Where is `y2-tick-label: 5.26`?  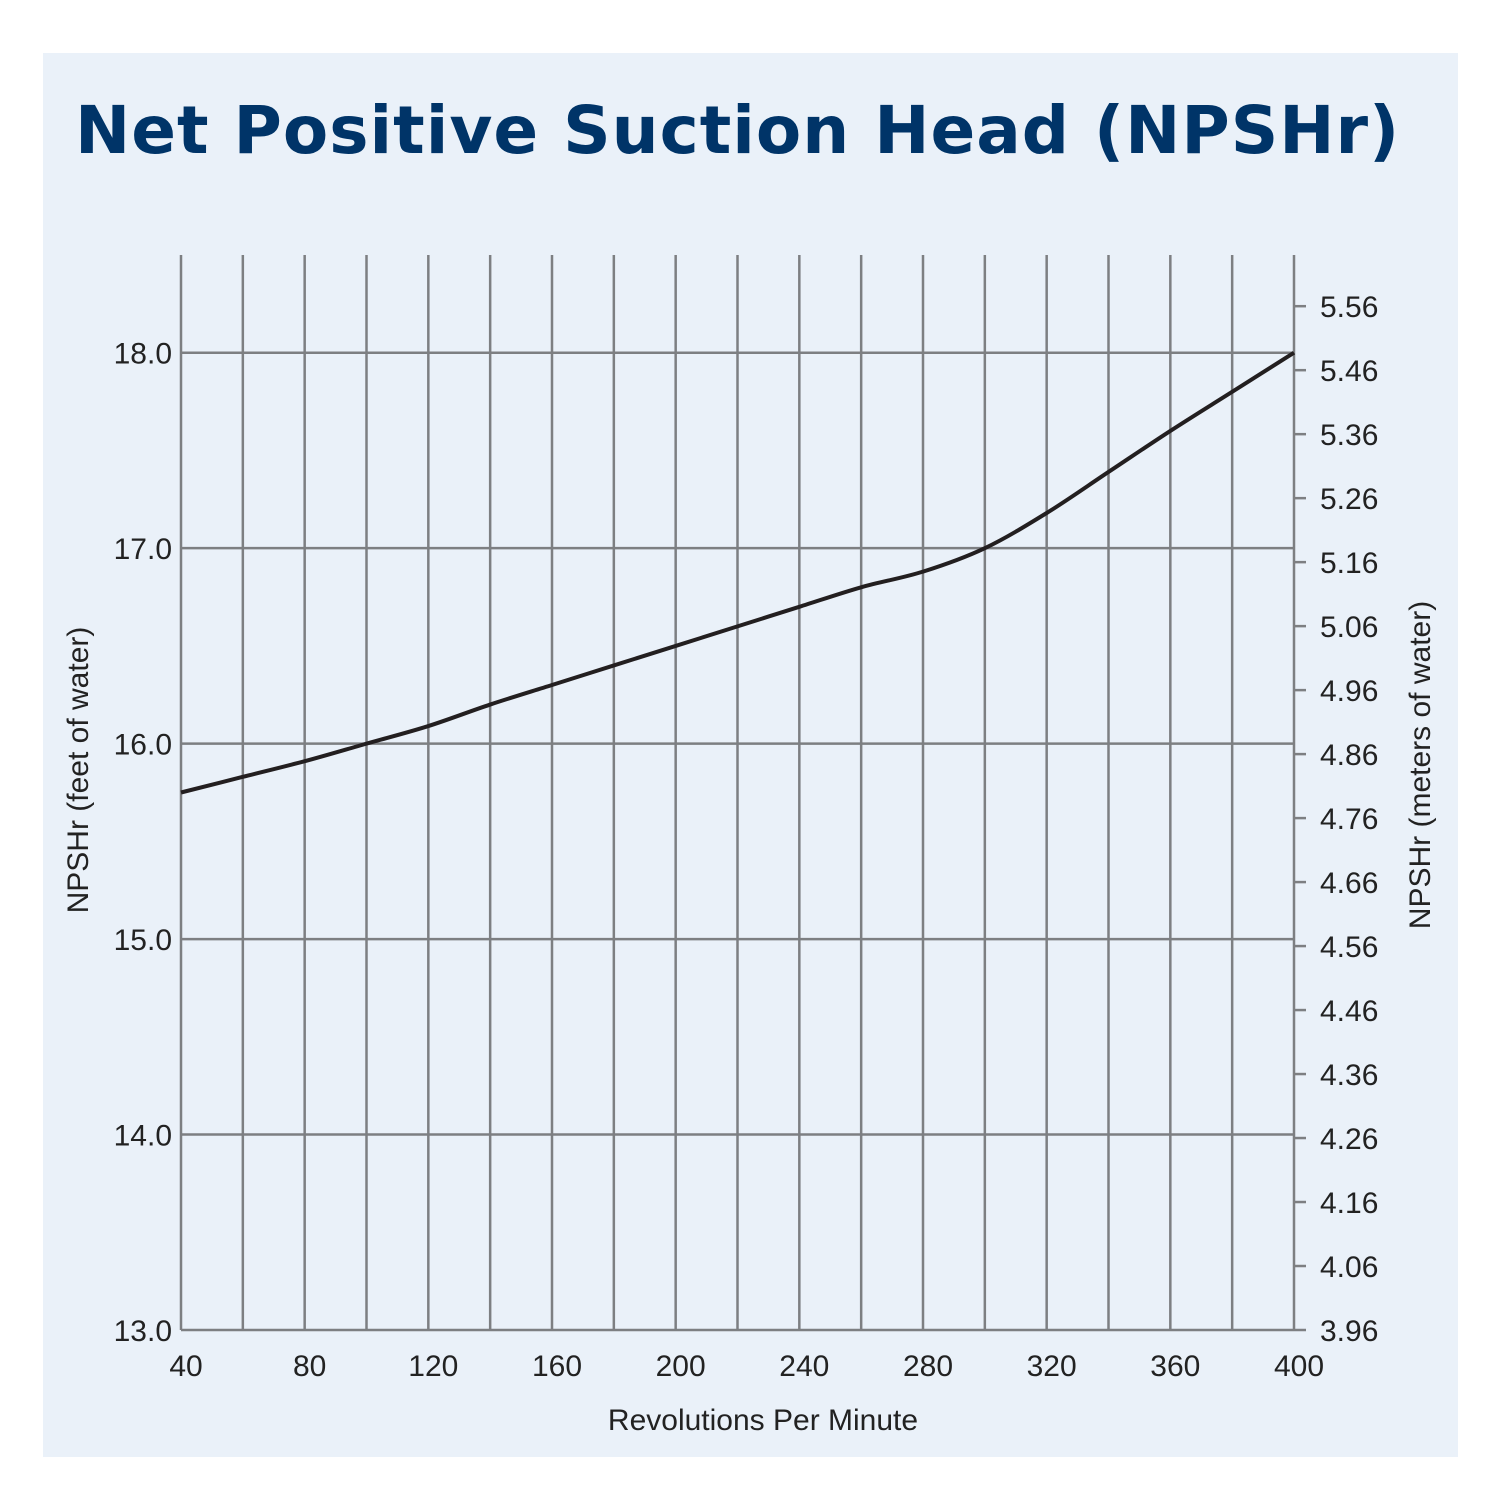 y2-tick-label: 5.26 is located at coordinates (1349, 499).